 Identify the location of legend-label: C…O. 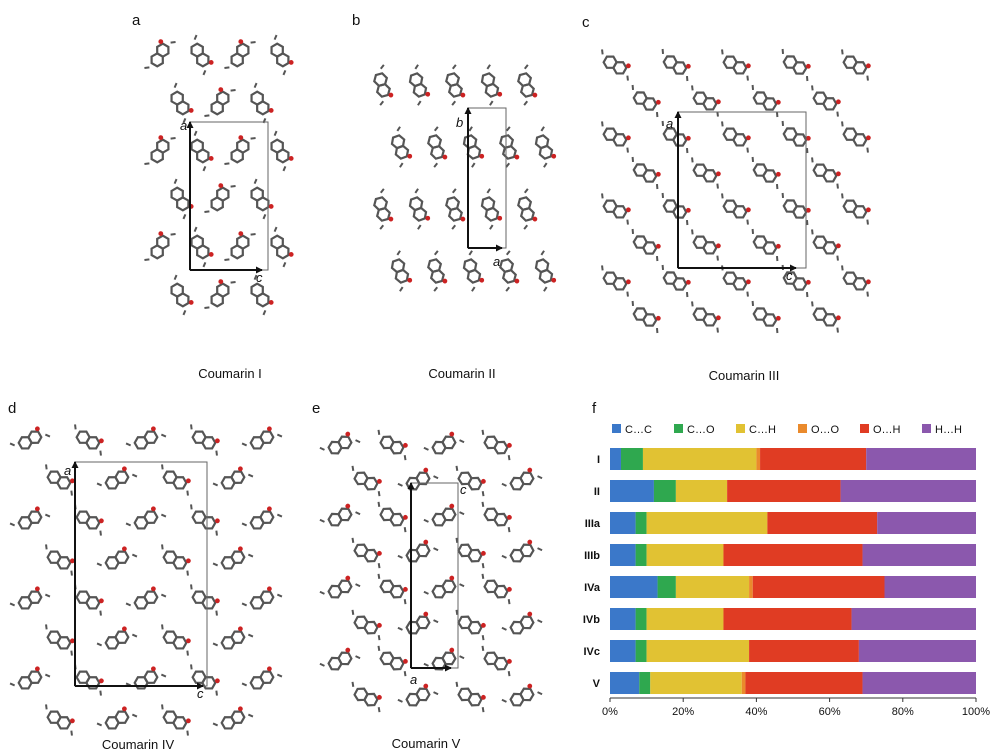
(701, 430).